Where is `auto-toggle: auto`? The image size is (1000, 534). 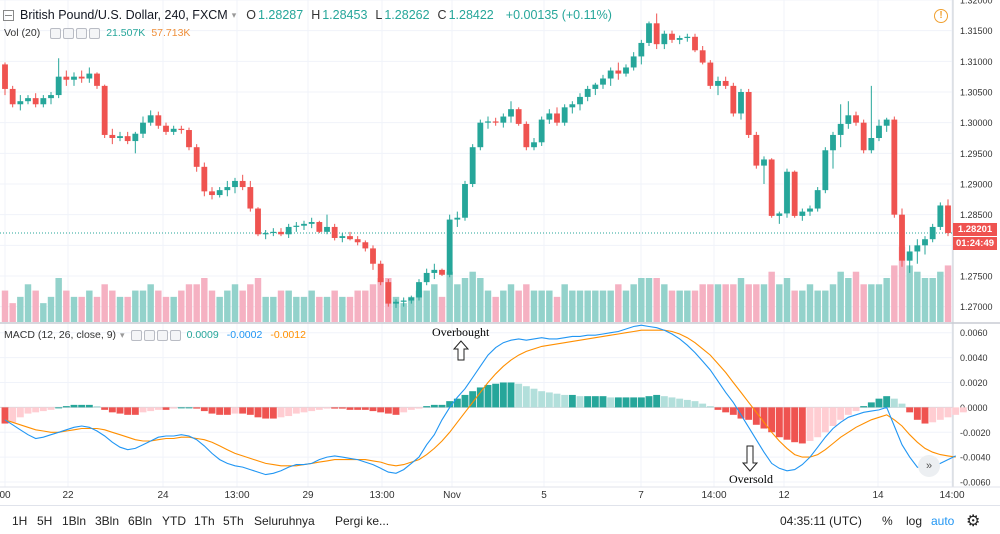
auto-toggle: auto is located at coordinates (943, 521).